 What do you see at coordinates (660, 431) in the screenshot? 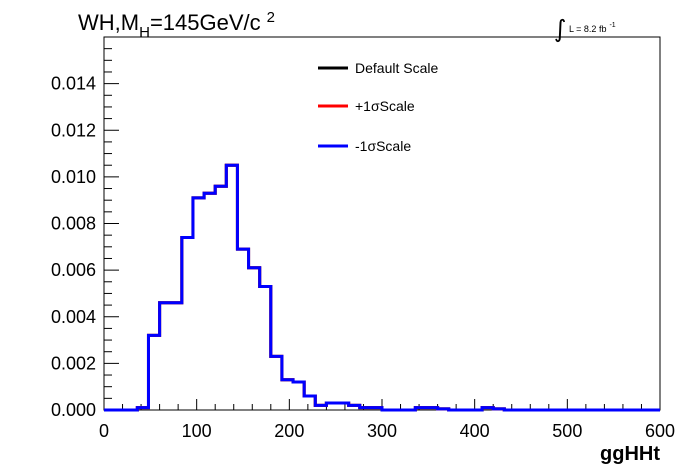
I see `x-tick-label: 600` at bounding box center [660, 431].